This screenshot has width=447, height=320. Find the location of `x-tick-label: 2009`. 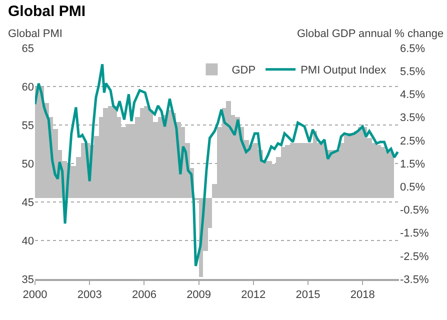

x-tick-label: 2009 is located at coordinates (199, 294).